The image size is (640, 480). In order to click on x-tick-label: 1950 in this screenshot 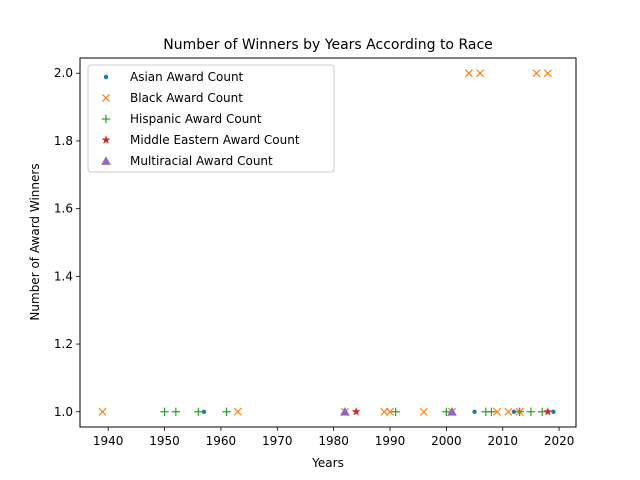, I will do `click(164, 441)`.